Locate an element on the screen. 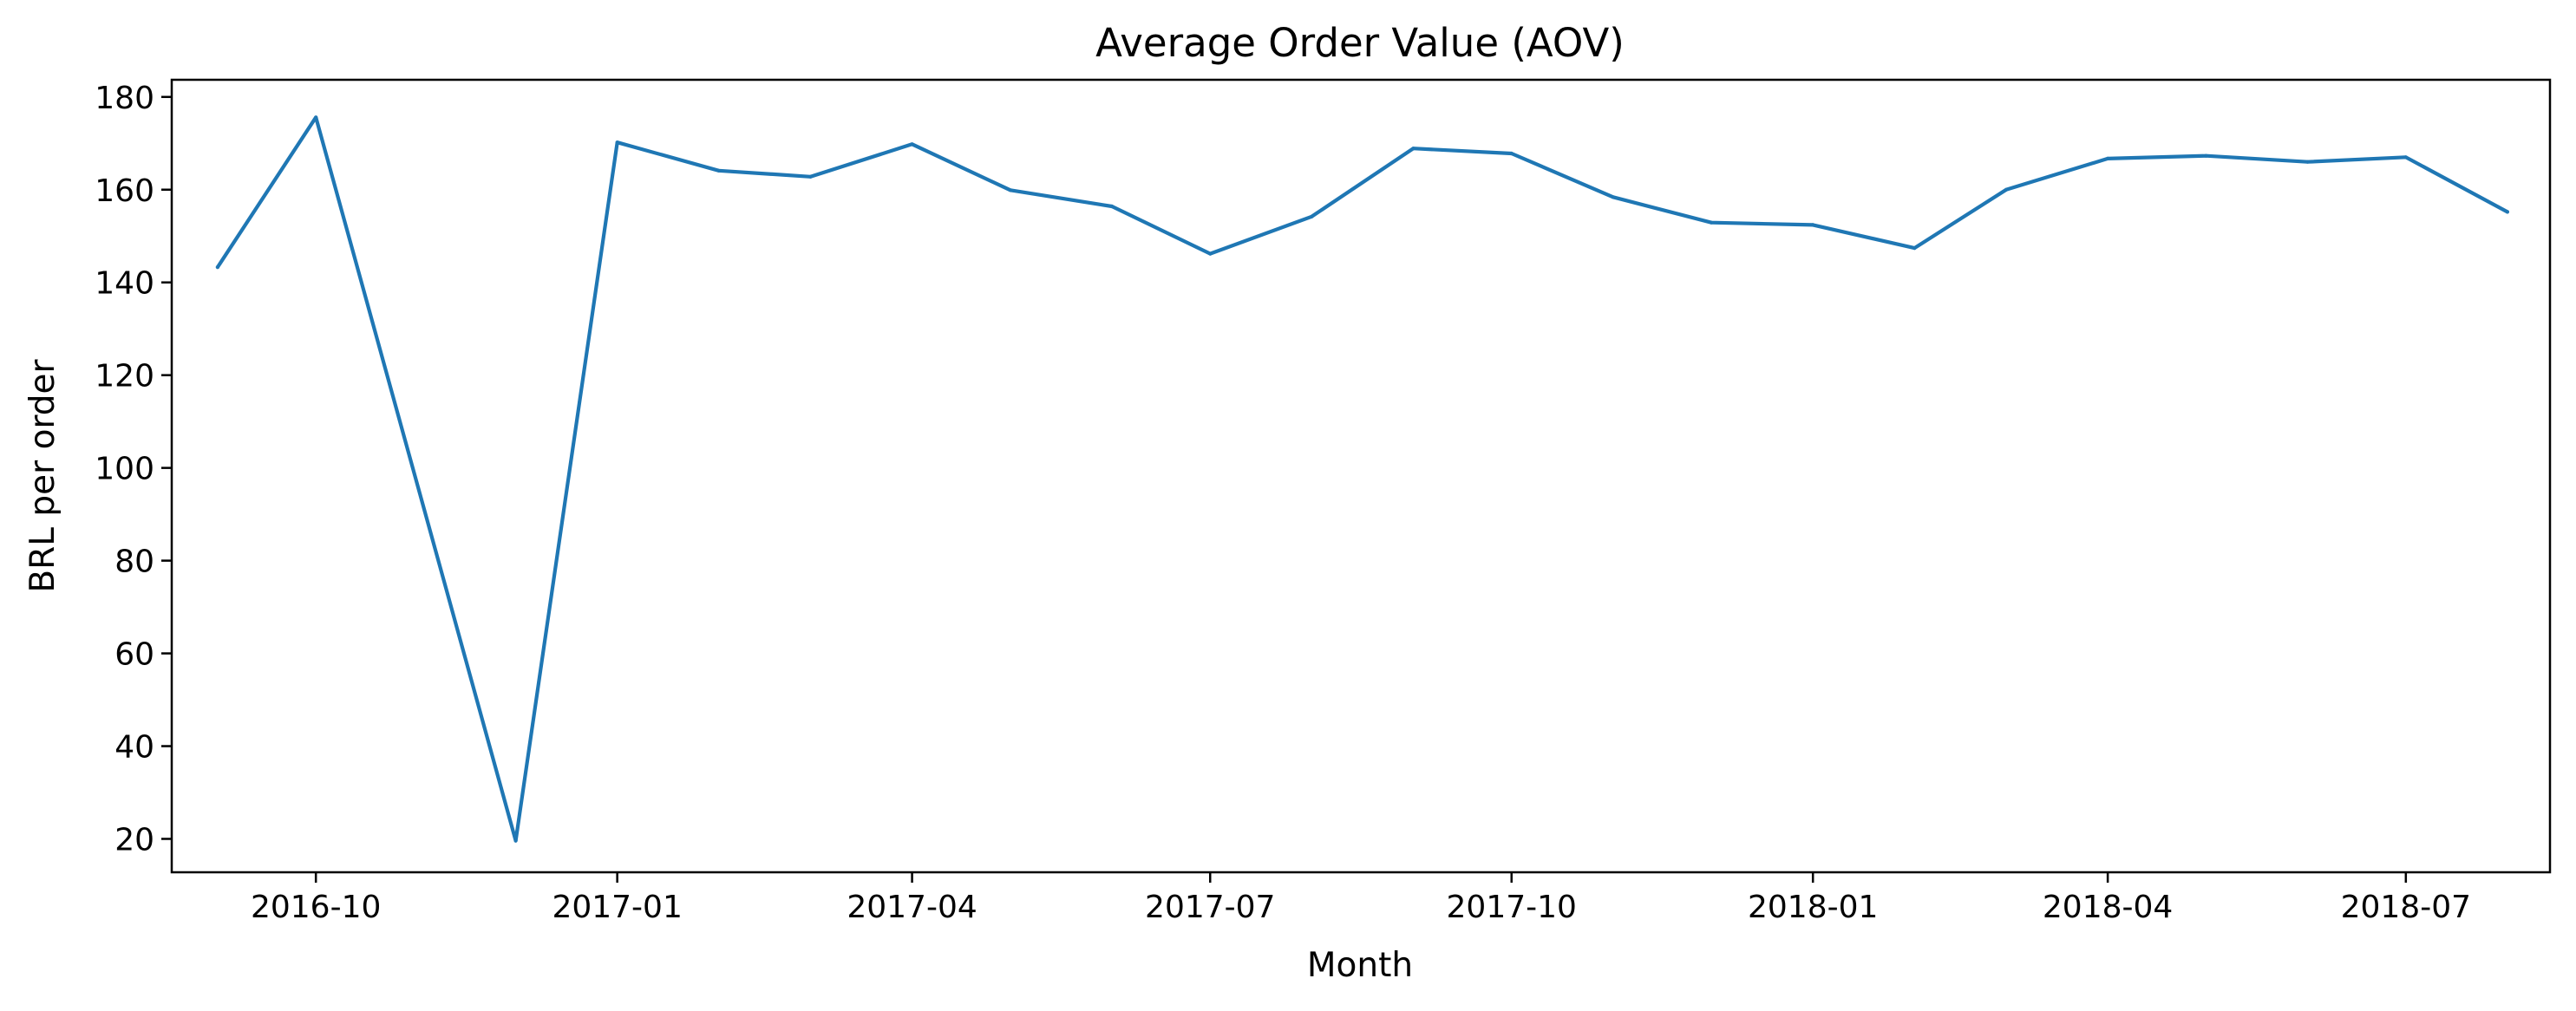 This screenshot has width=2576, height=1011. x-tick-label: 2017-01 is located at coordinates (617, 907).